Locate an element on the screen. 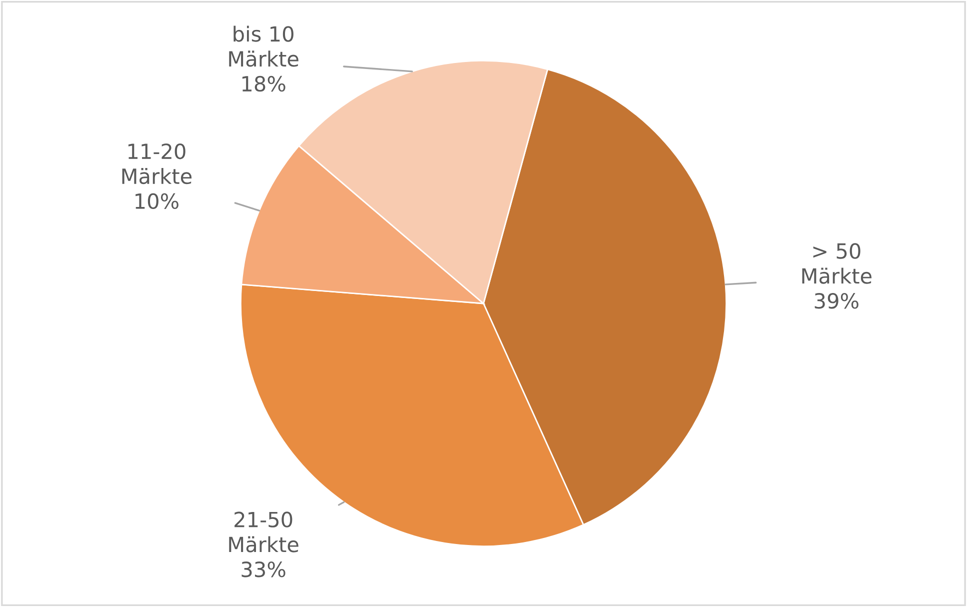 The width and height of the screenshot is (967, 607). data-label: 39% is located at coordinates (836, 300).